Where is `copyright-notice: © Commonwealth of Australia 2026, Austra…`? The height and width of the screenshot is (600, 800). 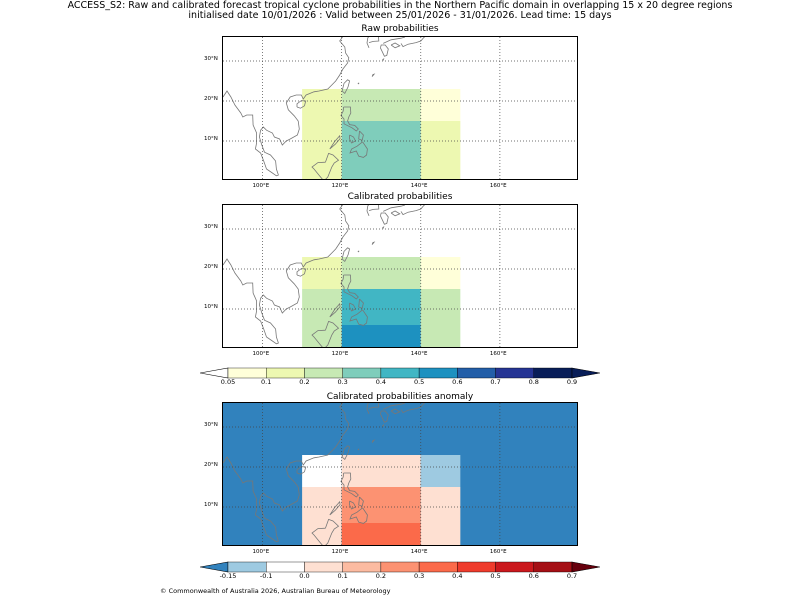
copyright-notice: © Commonwealth of Australia 2026, Austra… is located at coordinates (275, 591).